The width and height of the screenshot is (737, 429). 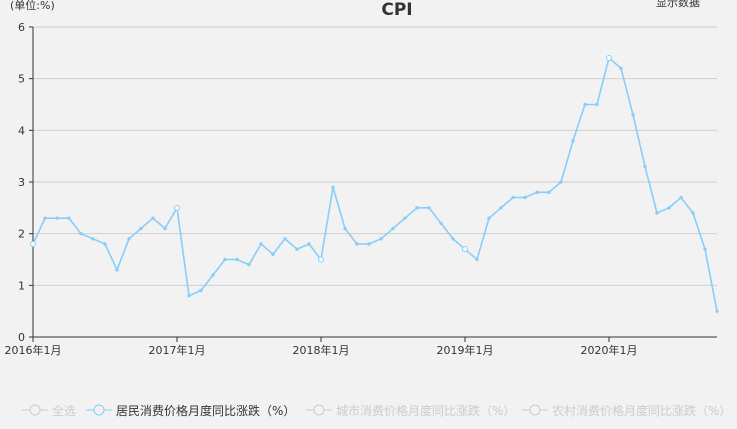 I want to click on y-tick-label: 5, so click(x=21, y=79).